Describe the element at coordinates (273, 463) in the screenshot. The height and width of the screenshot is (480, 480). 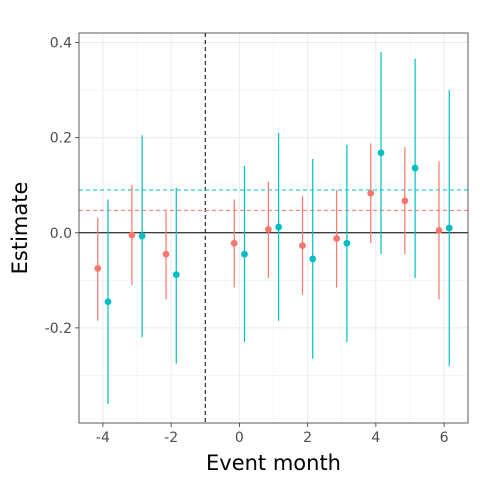
I see `x-axis-title: Event month` at that location.